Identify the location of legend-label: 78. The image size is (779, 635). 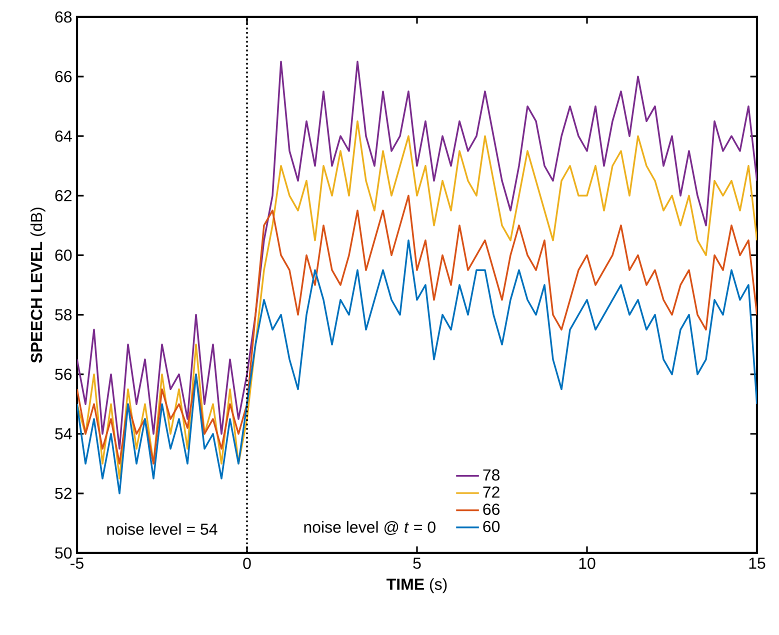
(491, 475).